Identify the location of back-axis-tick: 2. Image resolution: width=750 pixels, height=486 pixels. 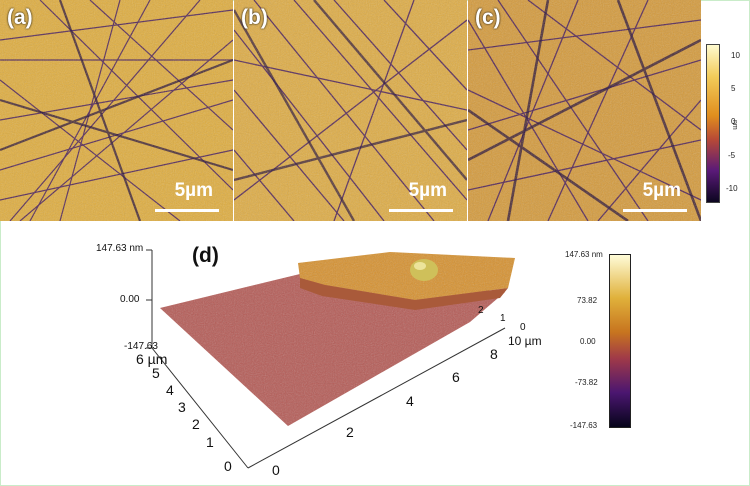
(481, 310).